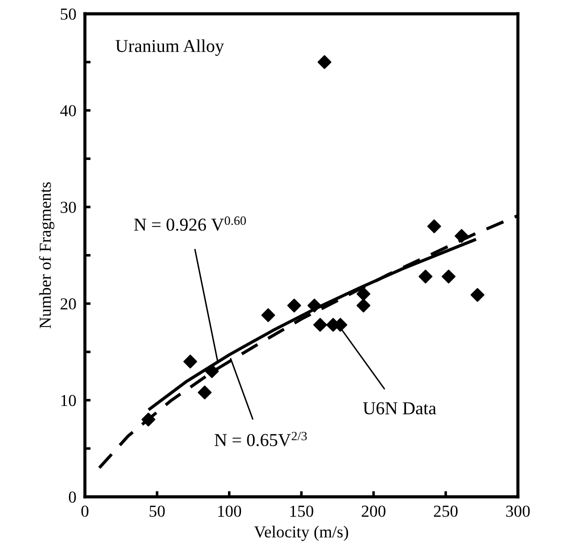 The image size is (566, 552). Describe the element at coordinates (157, 511) in the screenshot. I see `x-tick-label: 50` at that location.